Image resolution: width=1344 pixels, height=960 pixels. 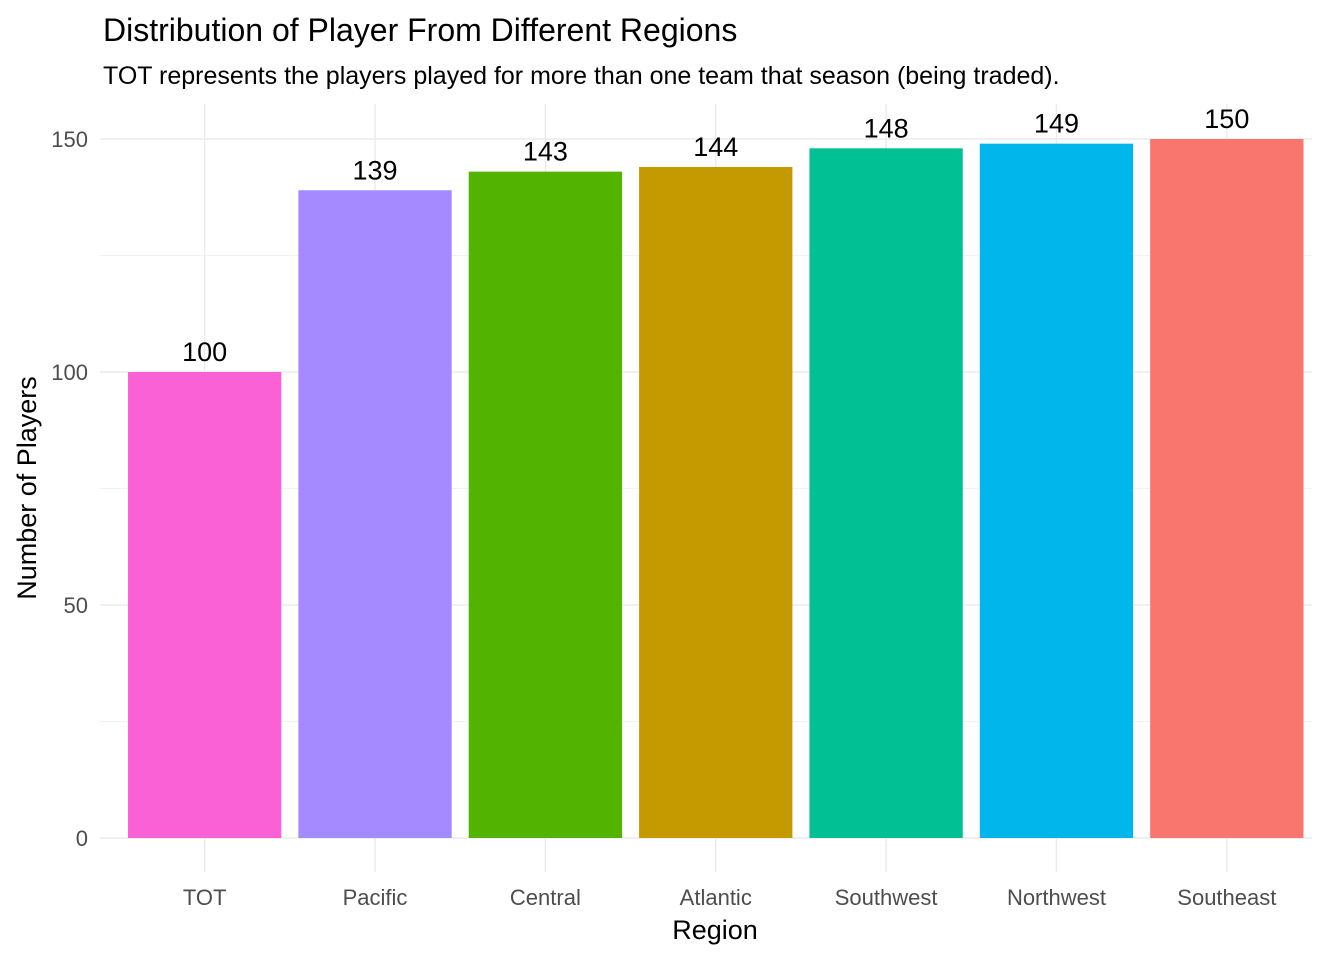 What do you see at coordinates (1056, 897) in the screenshot?
I see `x-tick-label: Northwest` at bounding box center [1056, 897].